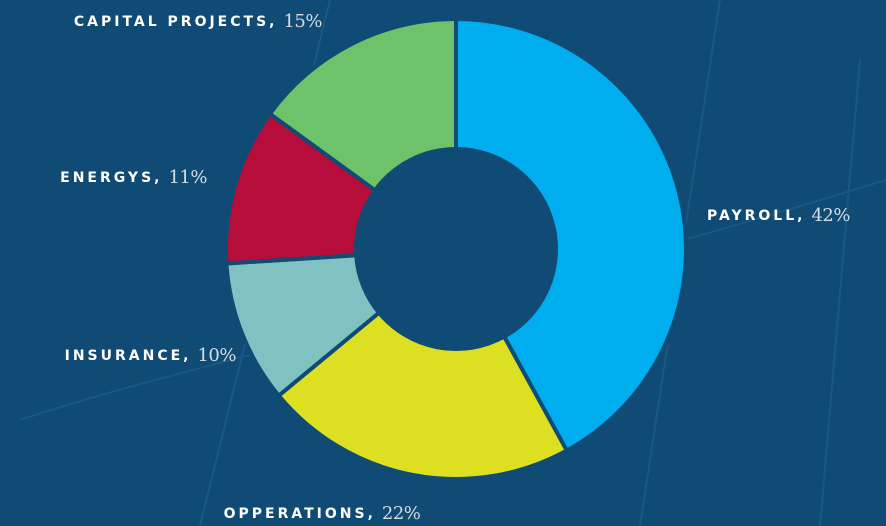 The width and height of the screenshot is (886, 526). What do you see at coordinates (107, 178) in the screenshot?
I see `slice-name: ENERGYS` at bounding box center [107, 178].